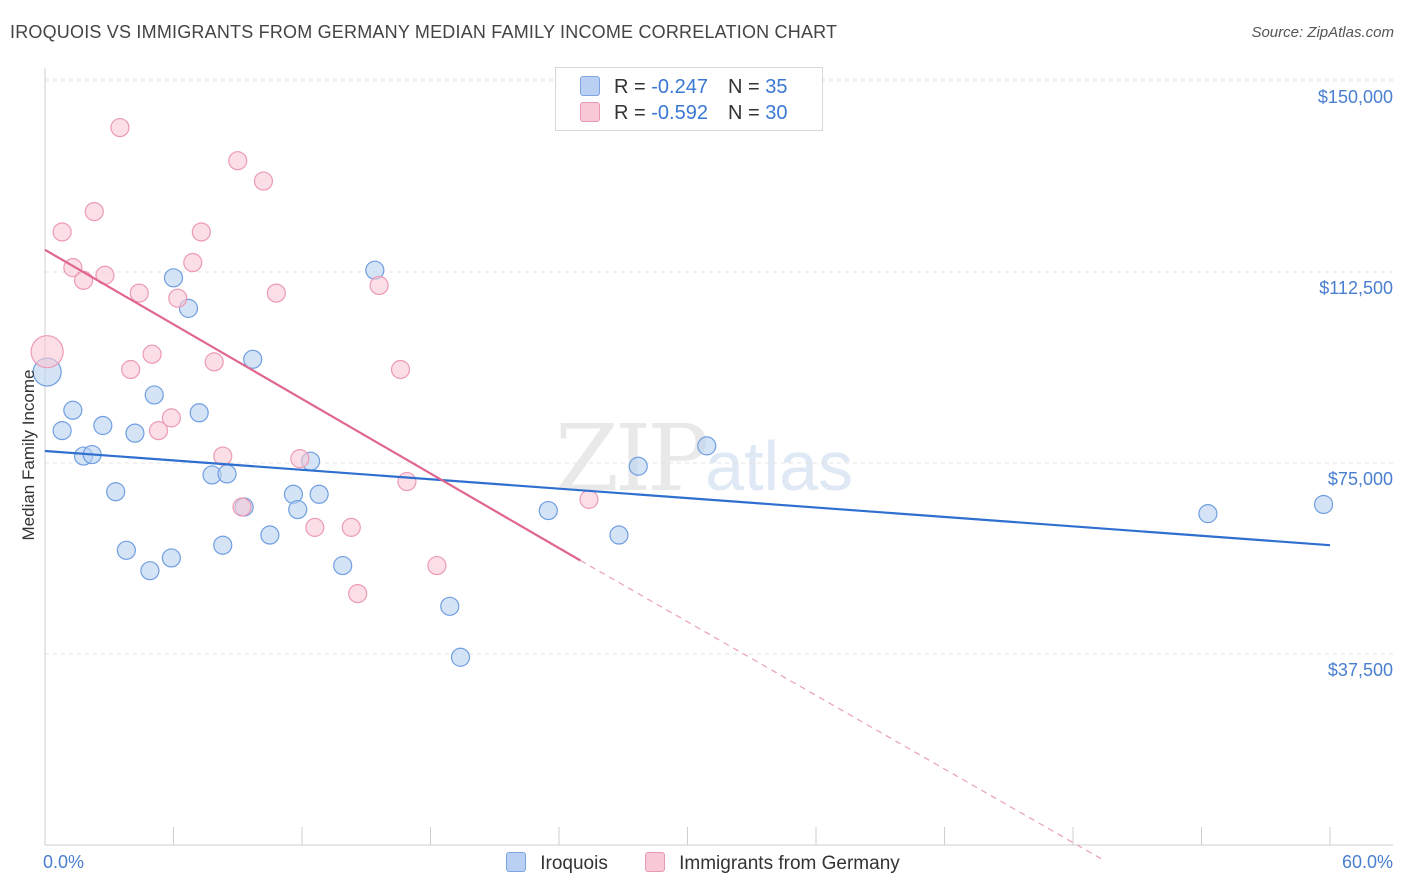  I want to click on y-axis-label: Median Family Income, so click(28, 454).